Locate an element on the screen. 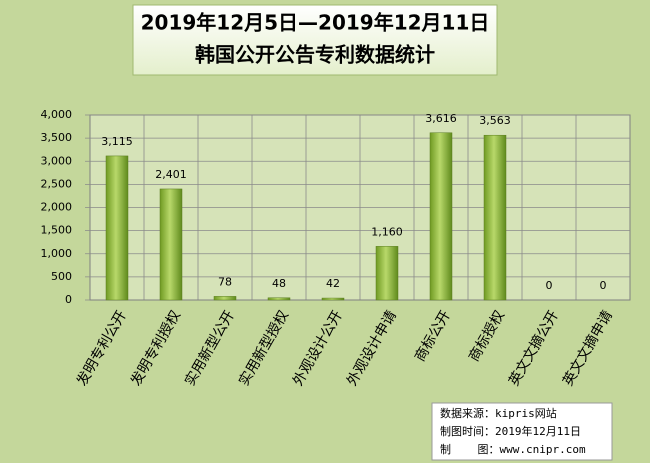  value-label: 48 is located at coordinates (279, 283).